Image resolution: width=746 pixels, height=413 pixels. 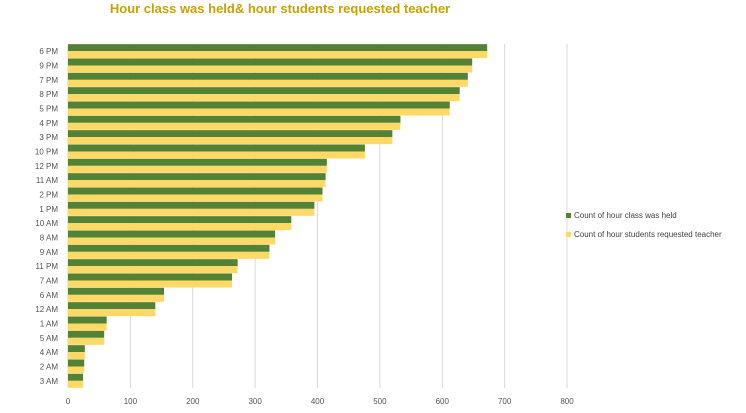 I want to click on x-tick-label: 400, so click(x=318, y=401).